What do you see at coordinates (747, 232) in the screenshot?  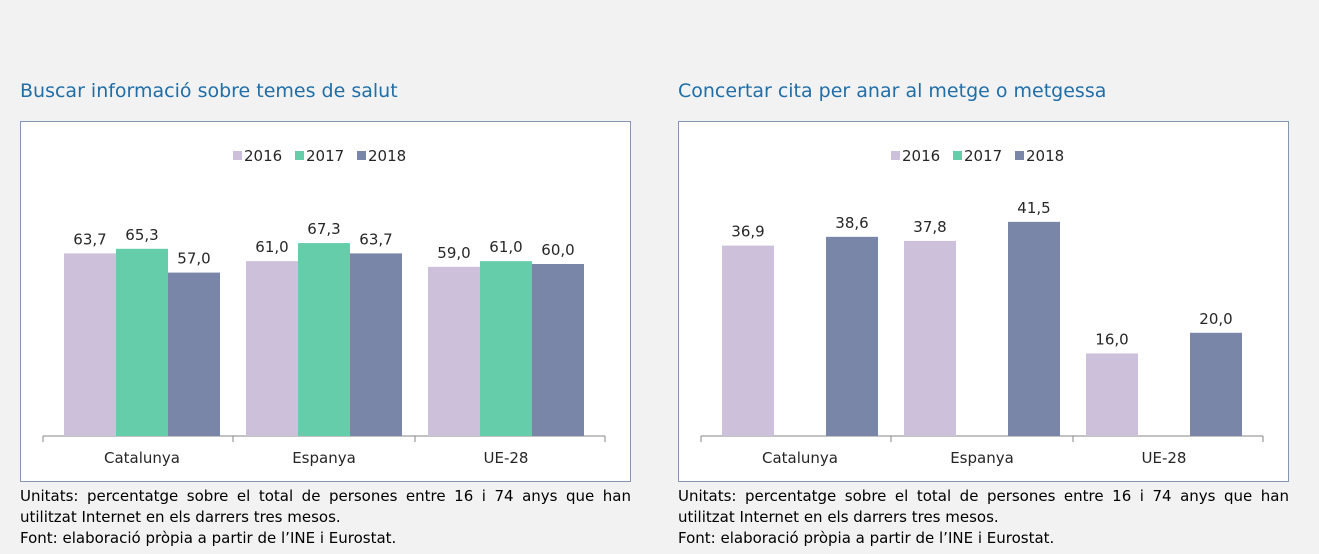 I see `data-label: 36,9` at bounding box center [747, 232].